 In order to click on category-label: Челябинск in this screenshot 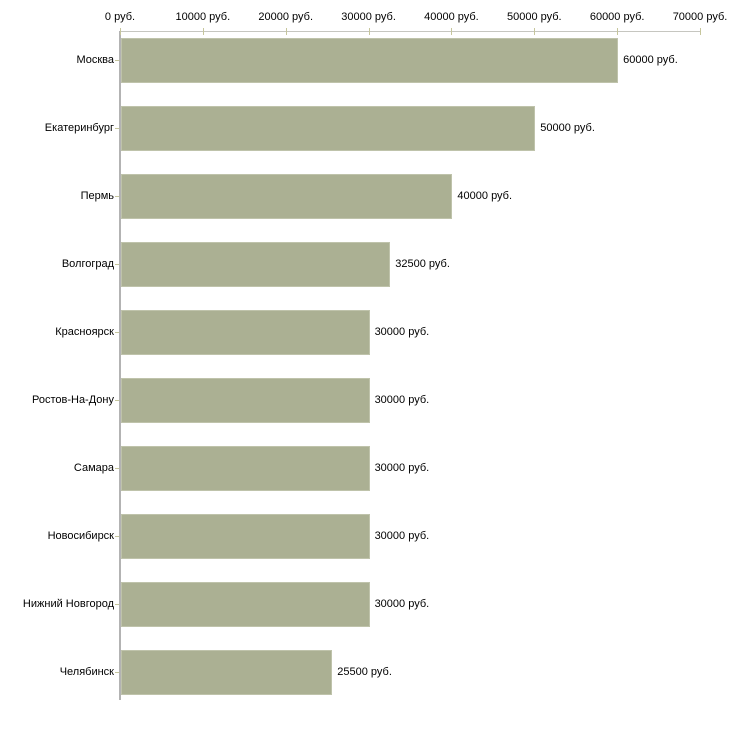, I will do `click(86, 672)`.